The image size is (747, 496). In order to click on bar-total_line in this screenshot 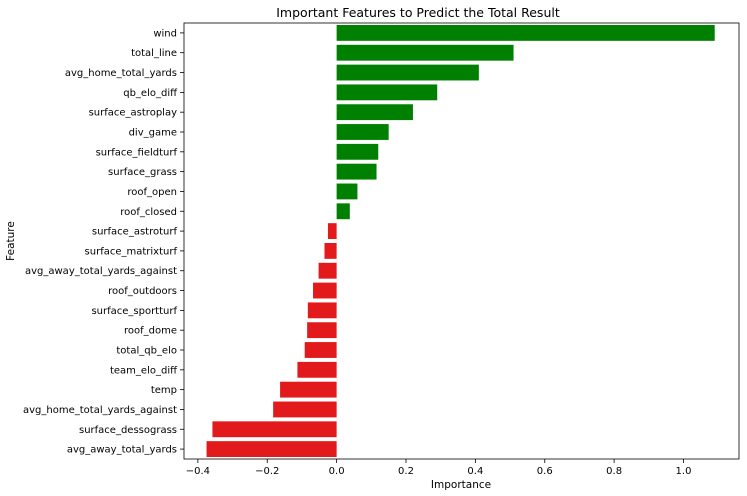, I will do `click(425, 52)`.